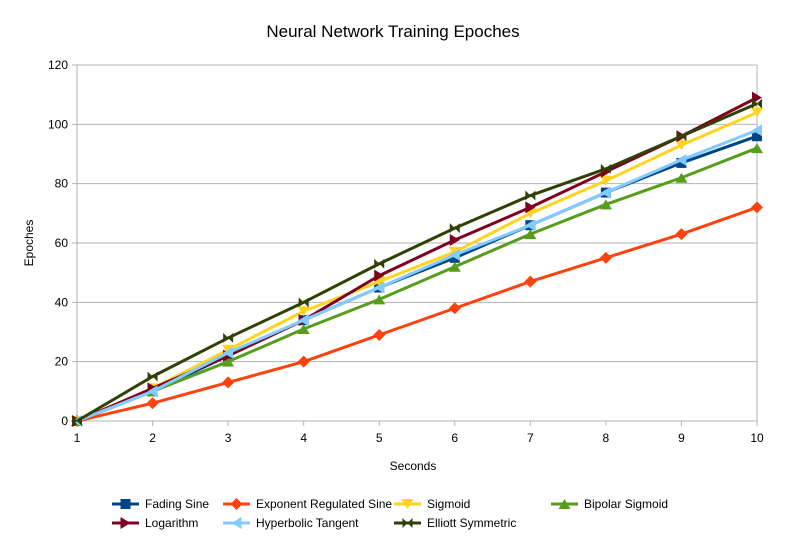  What do you see at coordinates (606, 438) in the screenshot?
I see `x-tick-label: 8` at bounding box center [606, 438].